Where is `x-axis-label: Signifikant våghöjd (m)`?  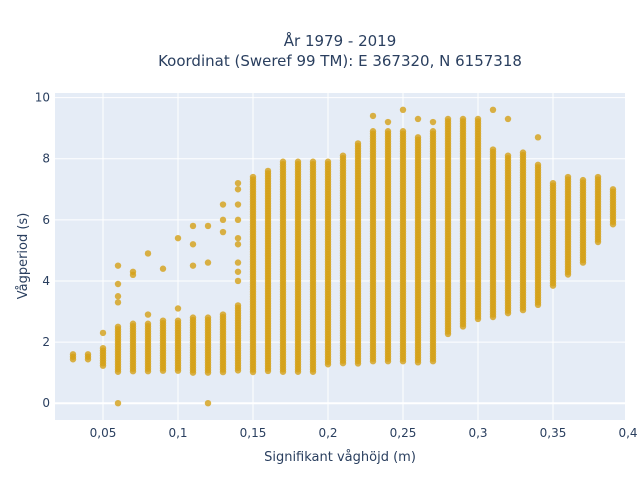
x-axis-label: Signifikant våghöjd (m) is located at coordinates (340, 457).